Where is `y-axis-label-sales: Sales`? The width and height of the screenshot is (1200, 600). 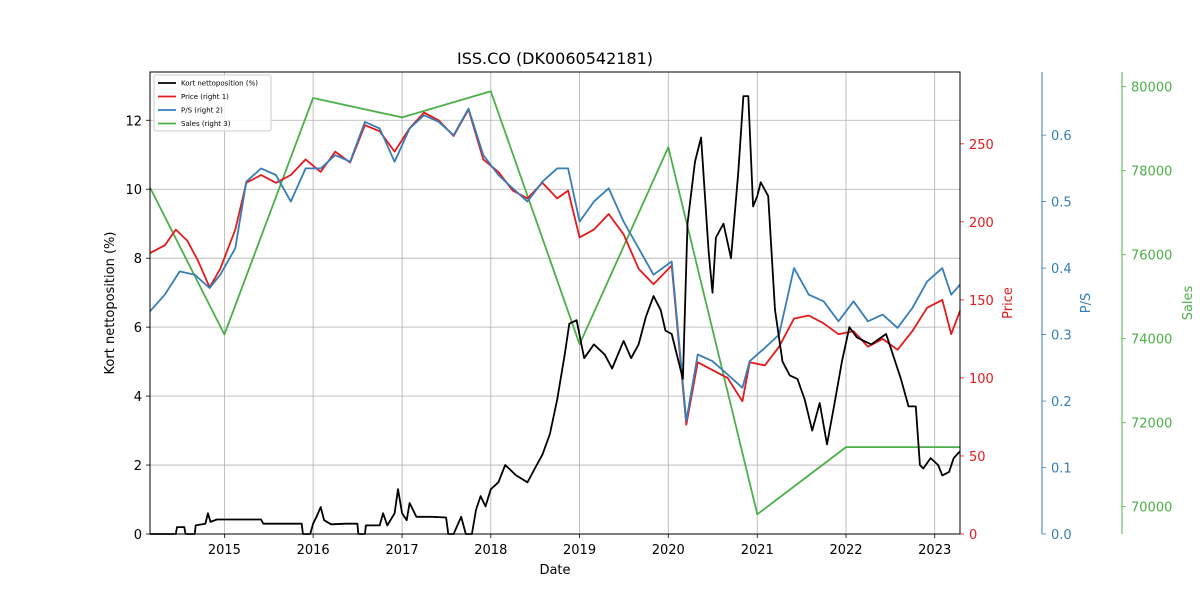
y-axis-label-sales: Sales is located at coordinates (1188, 302).